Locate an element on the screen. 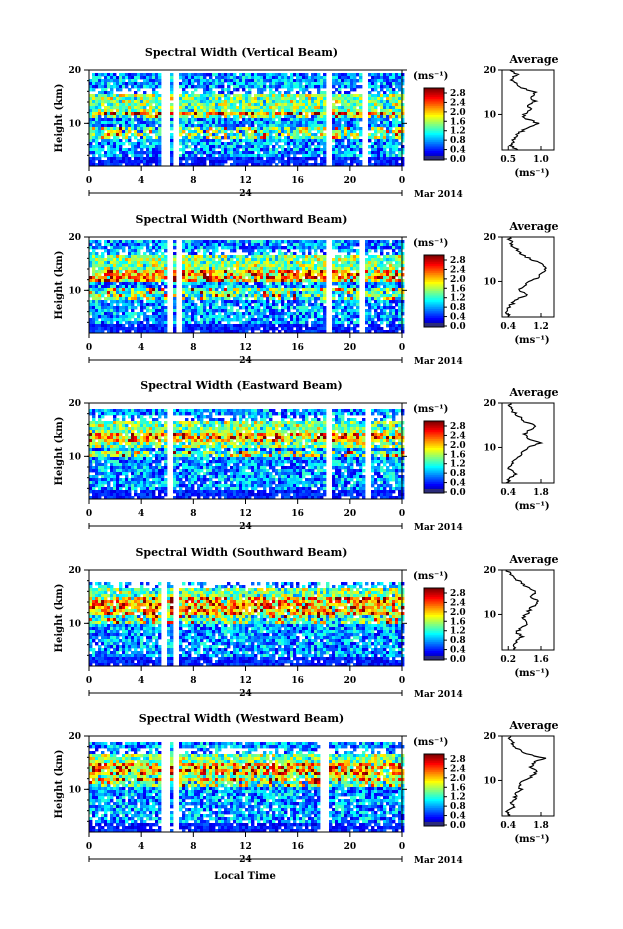 This screenshot has width=623, height=929. colorbar-swatch is located at coordinates (434, 143).